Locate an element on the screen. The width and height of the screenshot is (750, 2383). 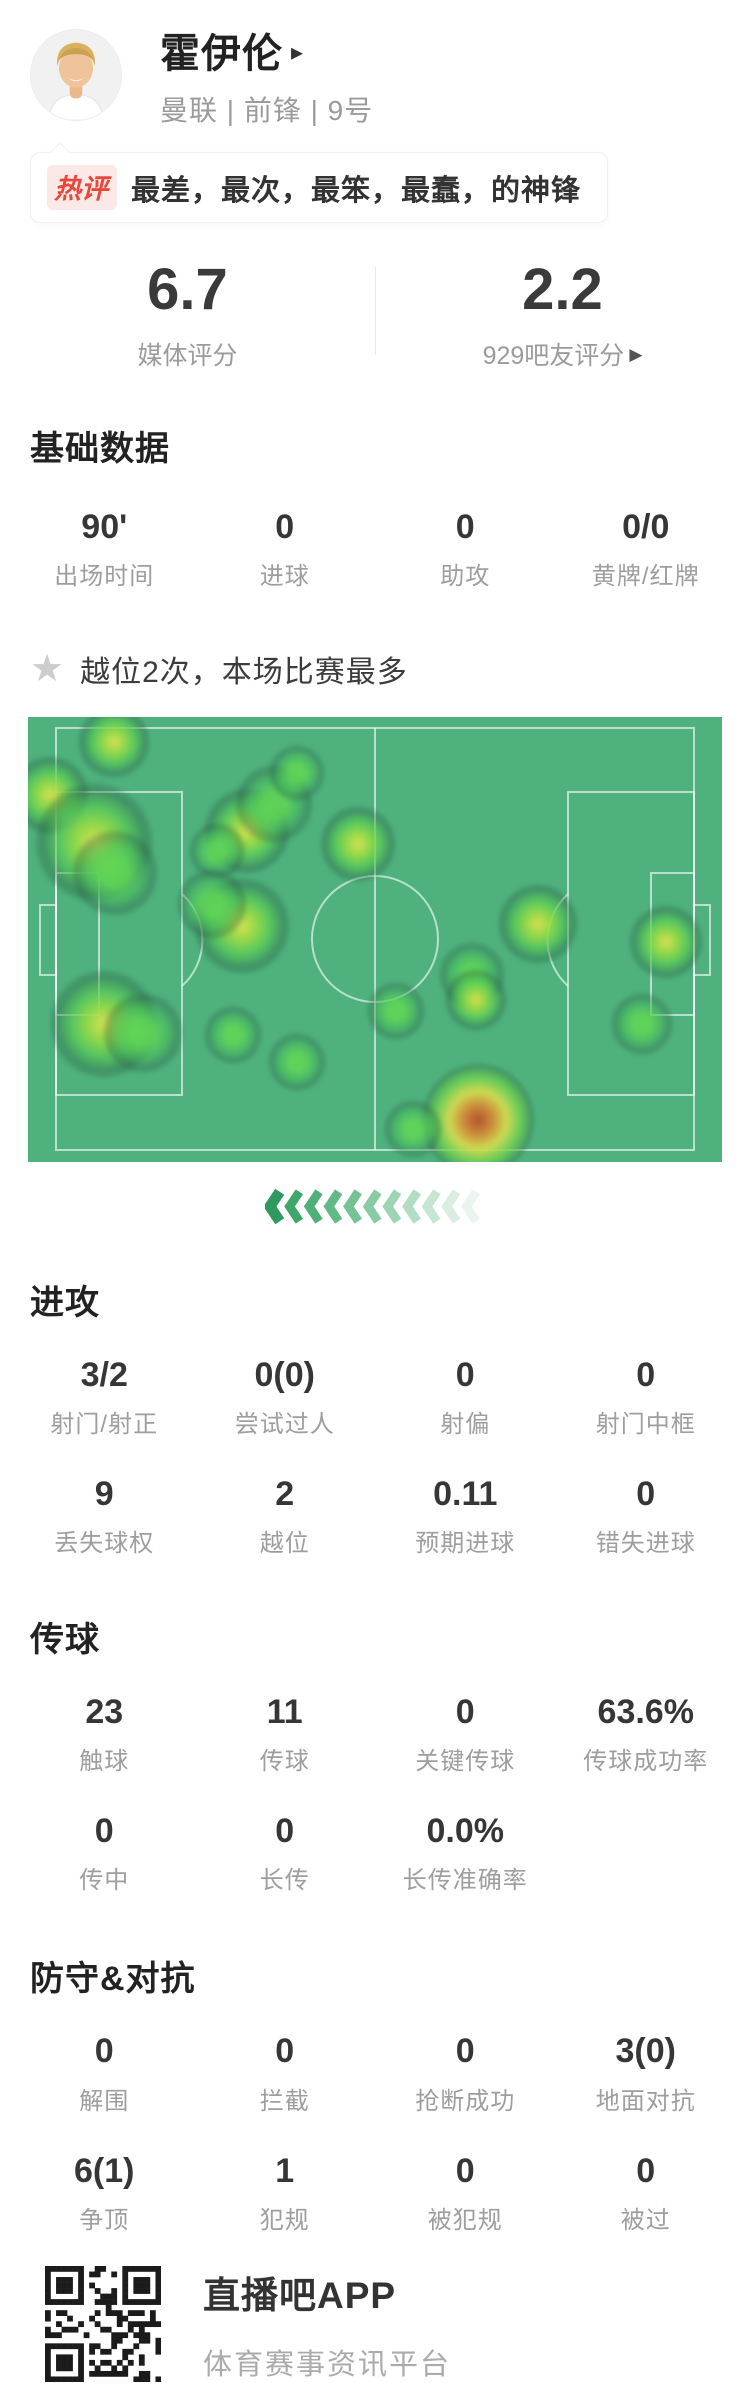
stat-label: 犯规 is located at coordinates (284, 2220).